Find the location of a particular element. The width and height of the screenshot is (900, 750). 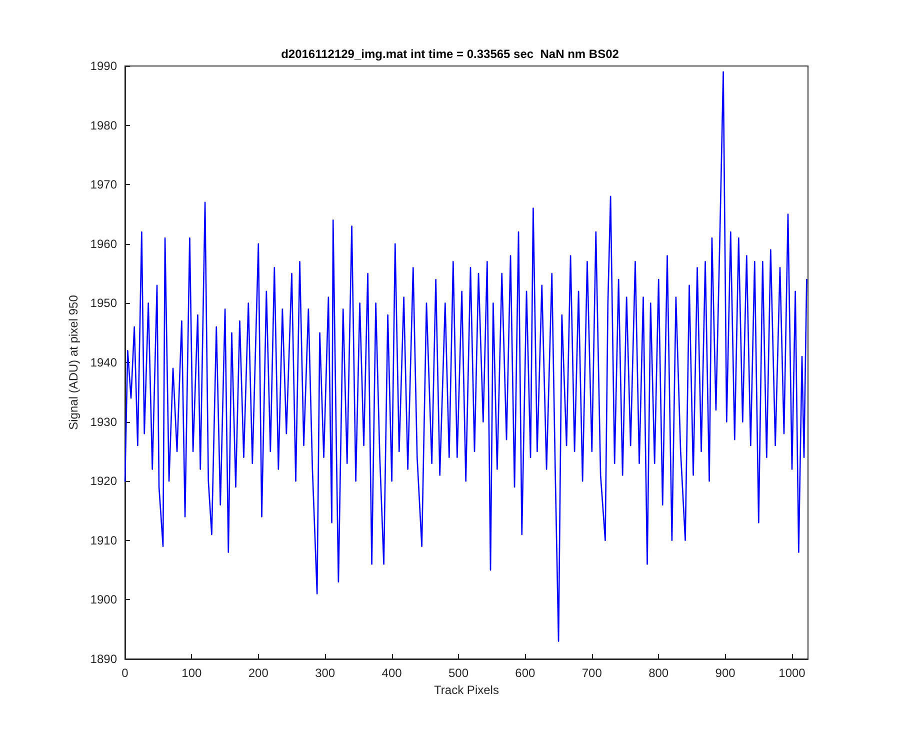

y-tick-label: 1950 is located at coordinates (104, 303).